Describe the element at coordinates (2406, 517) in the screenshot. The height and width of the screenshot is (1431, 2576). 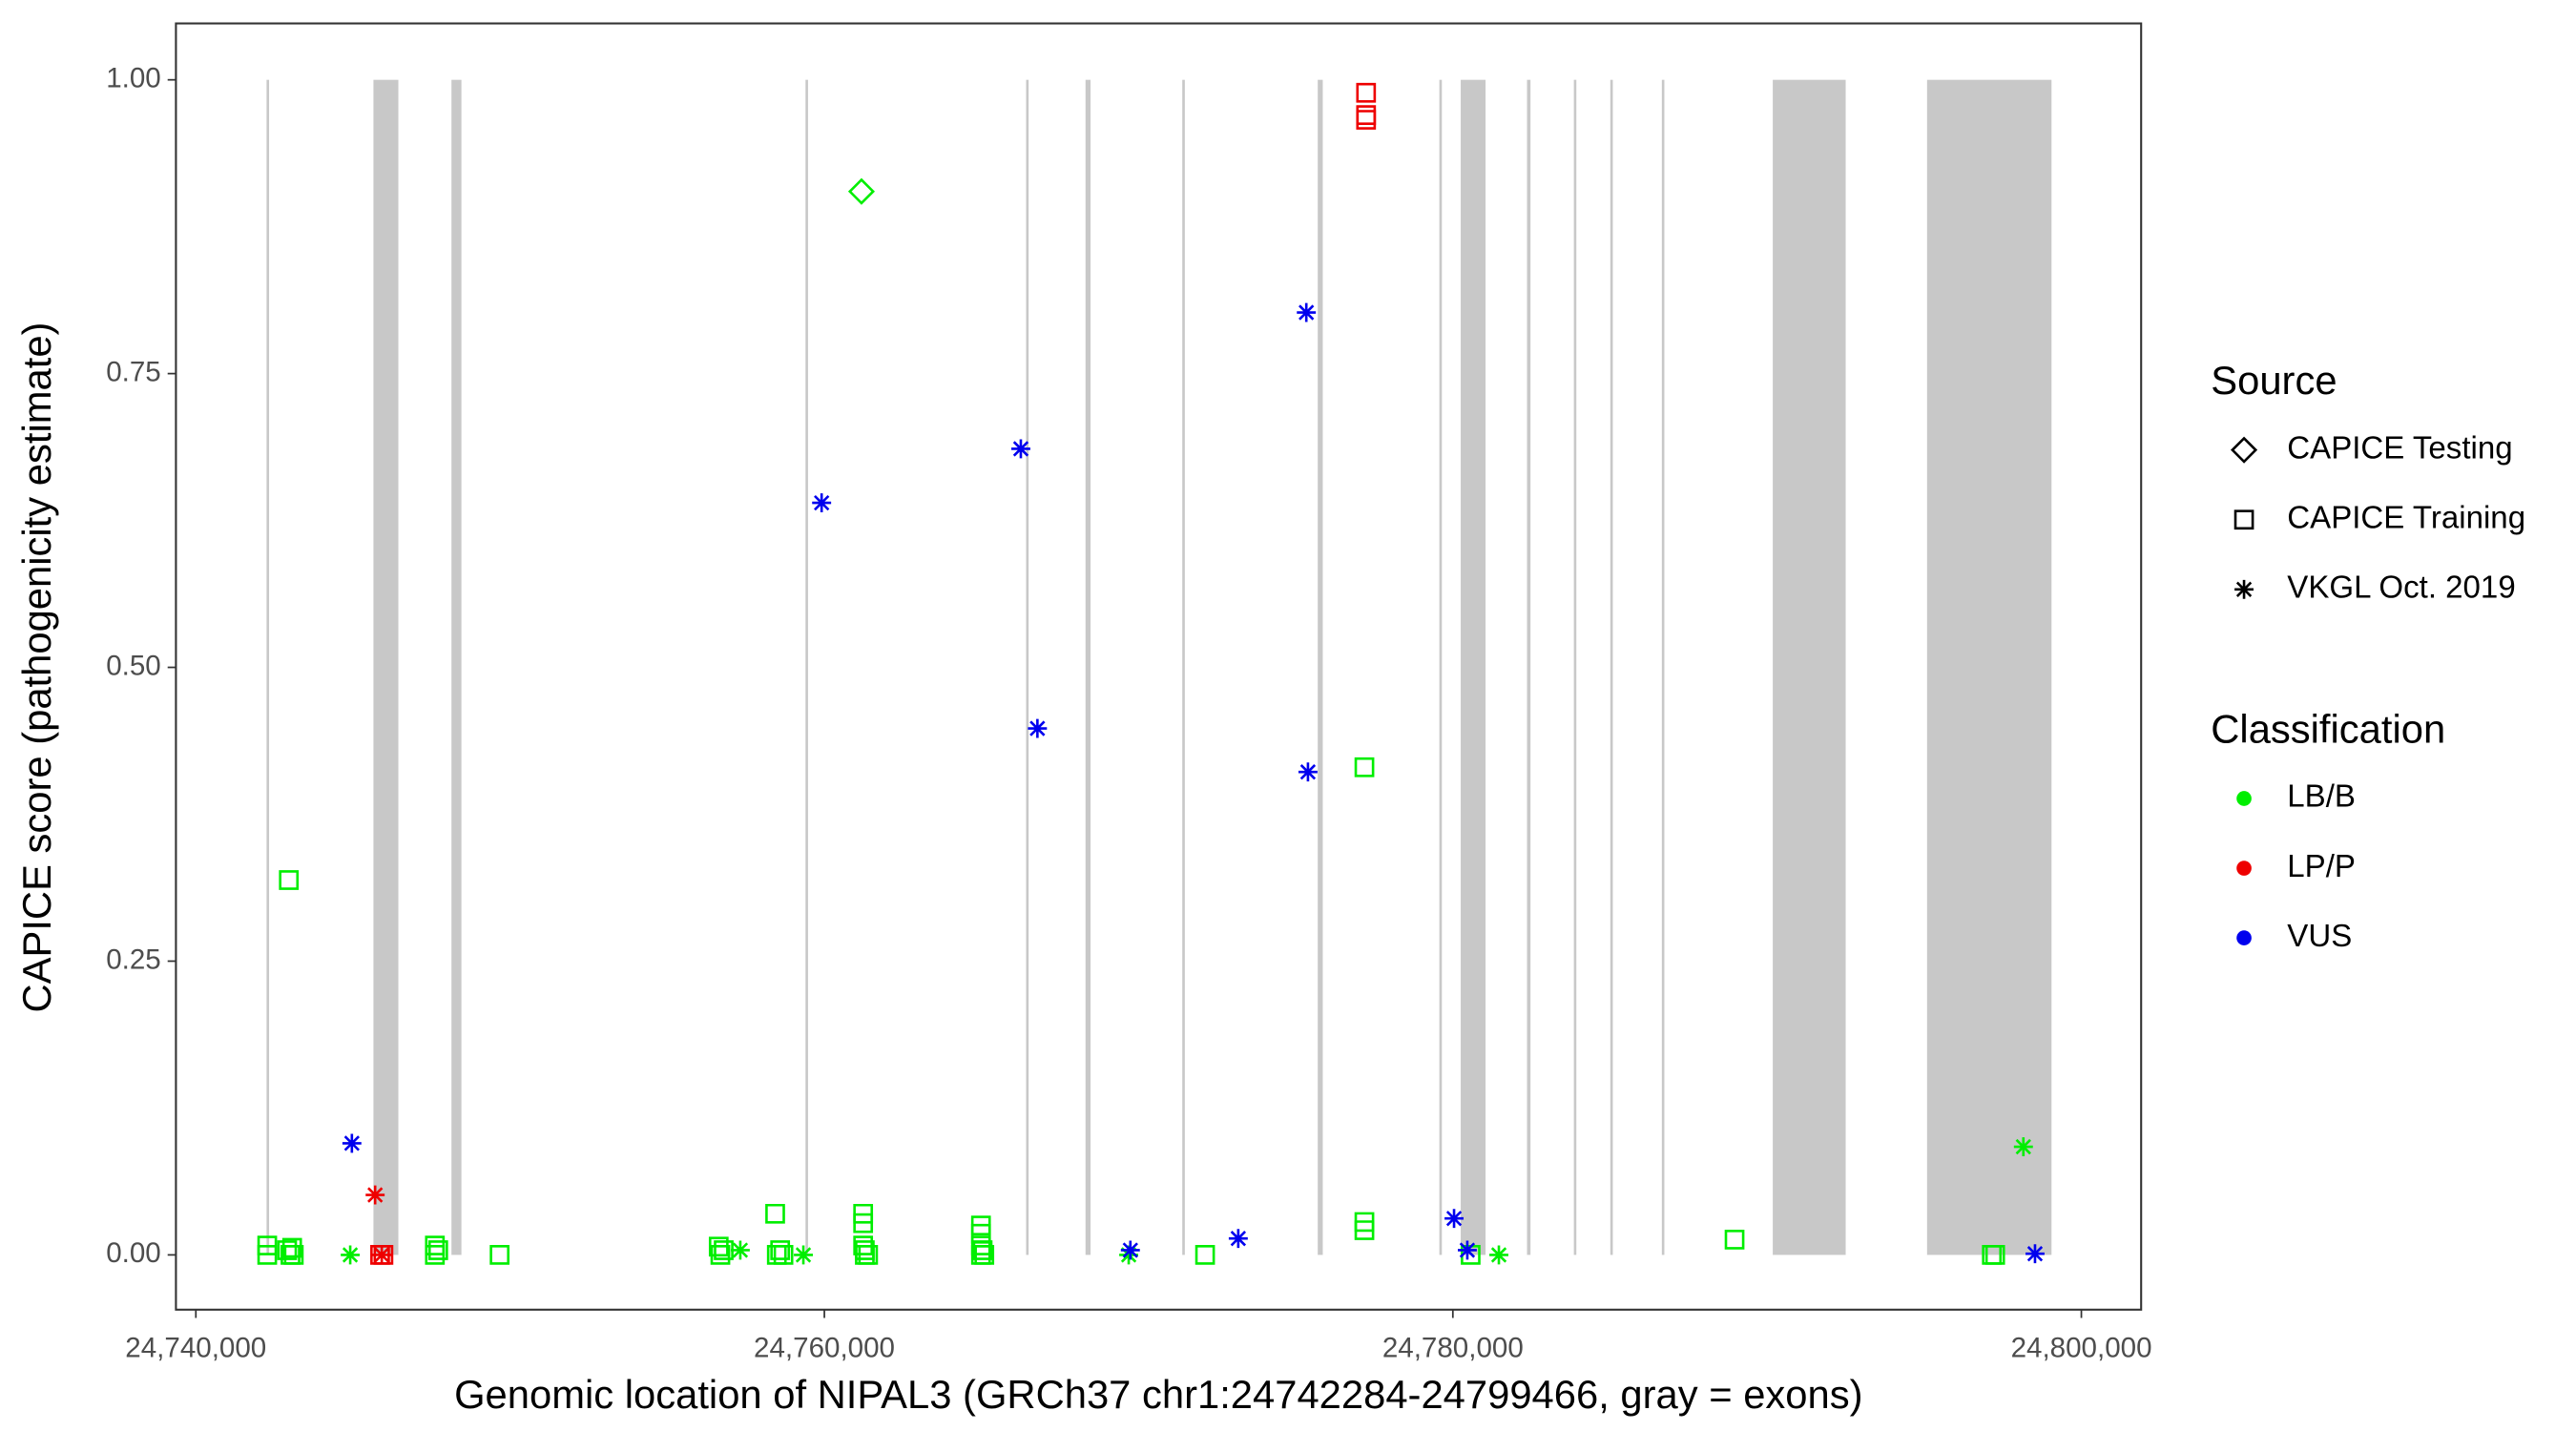
I see `legend-label: CAPICE Training` at that location.